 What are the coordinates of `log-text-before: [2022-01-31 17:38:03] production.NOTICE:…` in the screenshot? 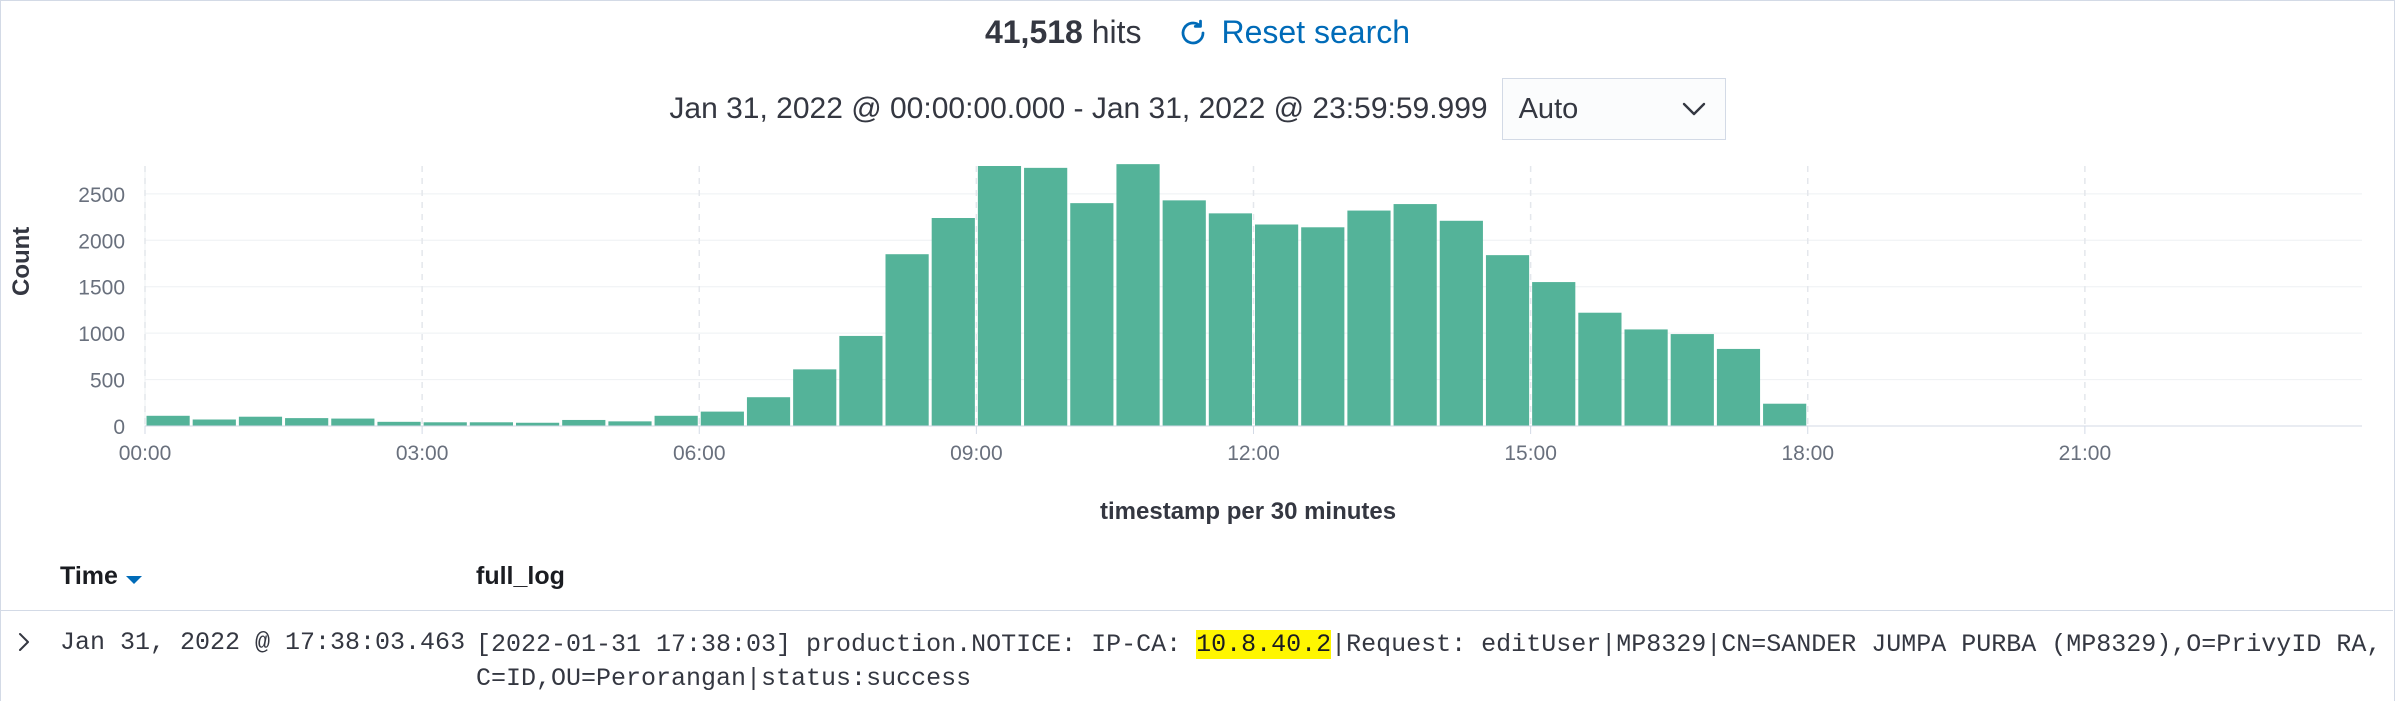 It's located at (836, 644).